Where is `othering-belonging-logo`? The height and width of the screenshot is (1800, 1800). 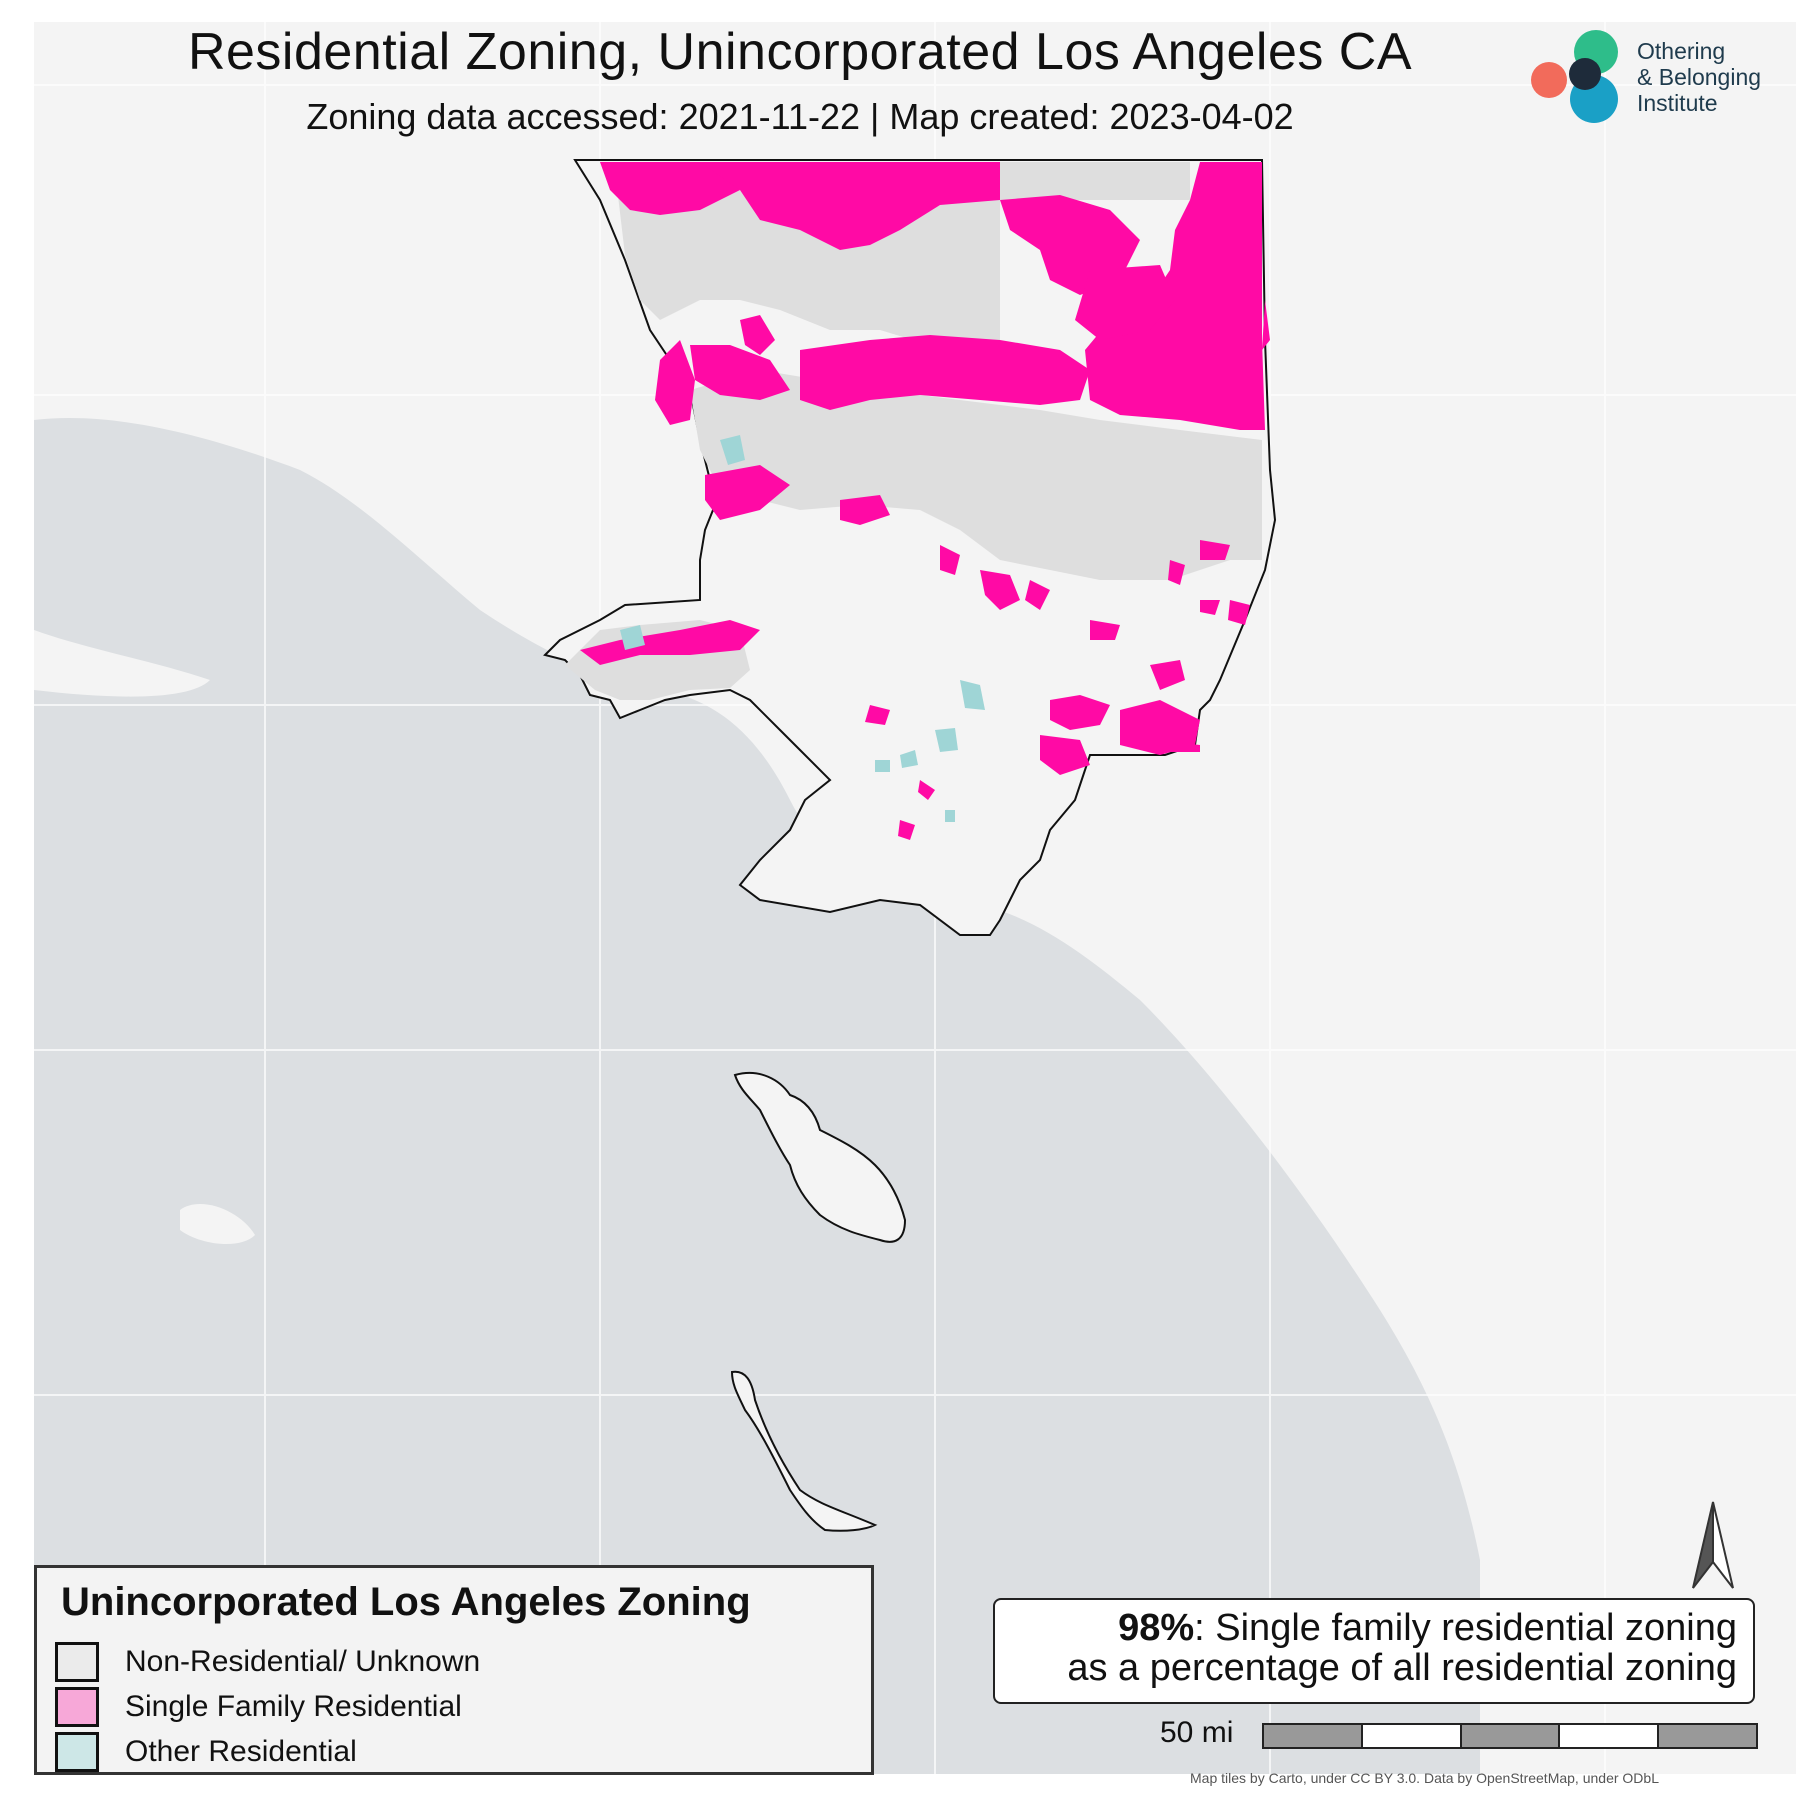 othering-belonging-logo is located at coordinates (1574, 76).